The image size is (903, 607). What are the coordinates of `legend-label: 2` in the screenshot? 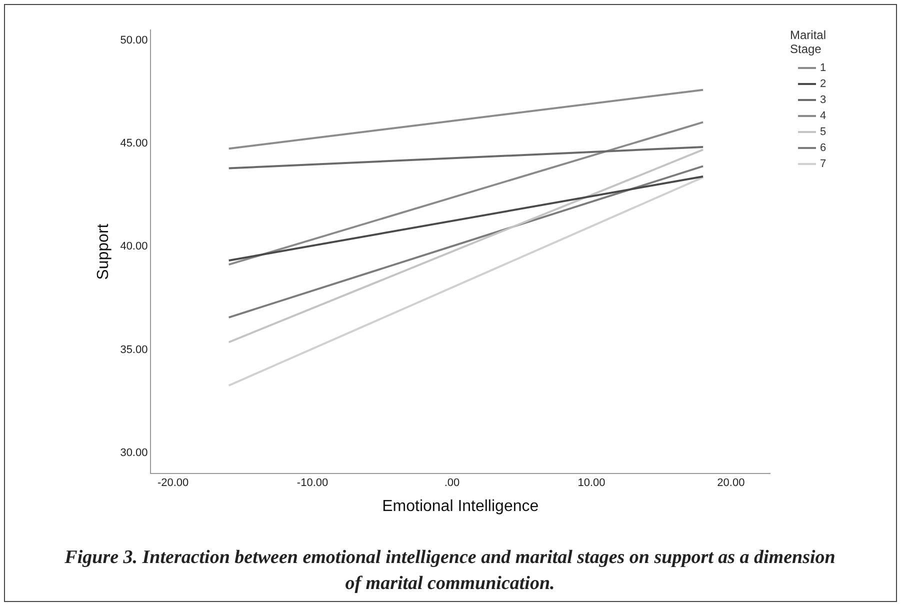 It's located at (823, 84).